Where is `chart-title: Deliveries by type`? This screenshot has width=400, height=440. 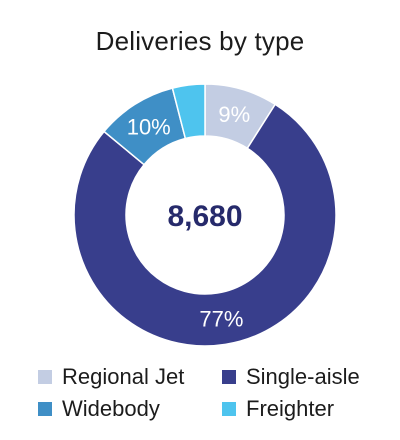
chart-title: Deliveries by type is located at coordinates (200, 41).